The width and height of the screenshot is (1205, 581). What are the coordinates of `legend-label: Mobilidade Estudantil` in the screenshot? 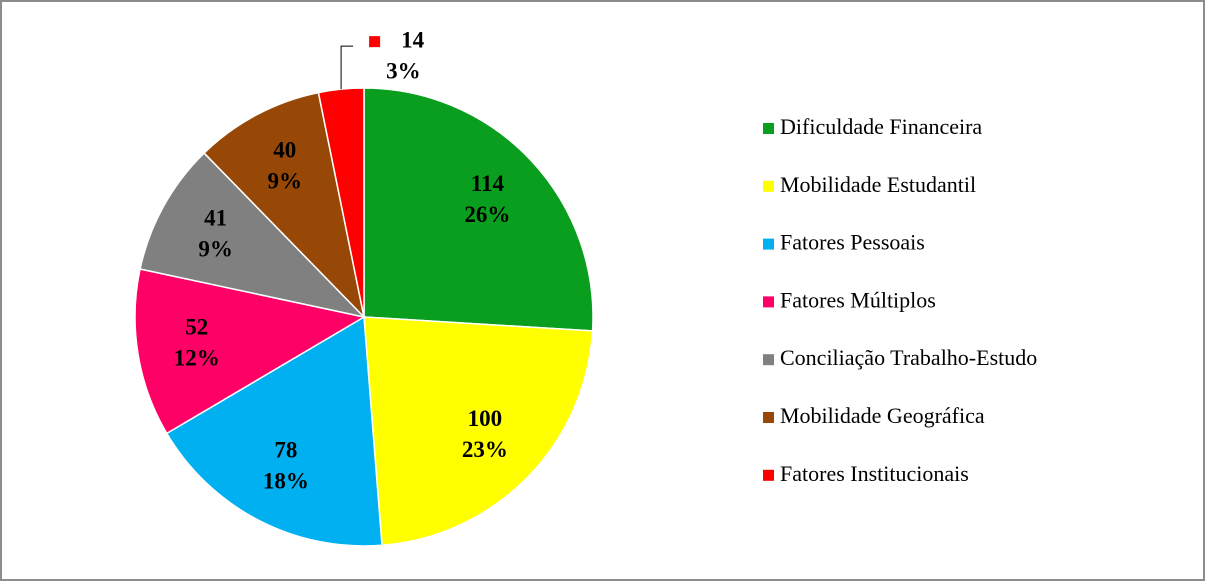 It's located at (878, 184).